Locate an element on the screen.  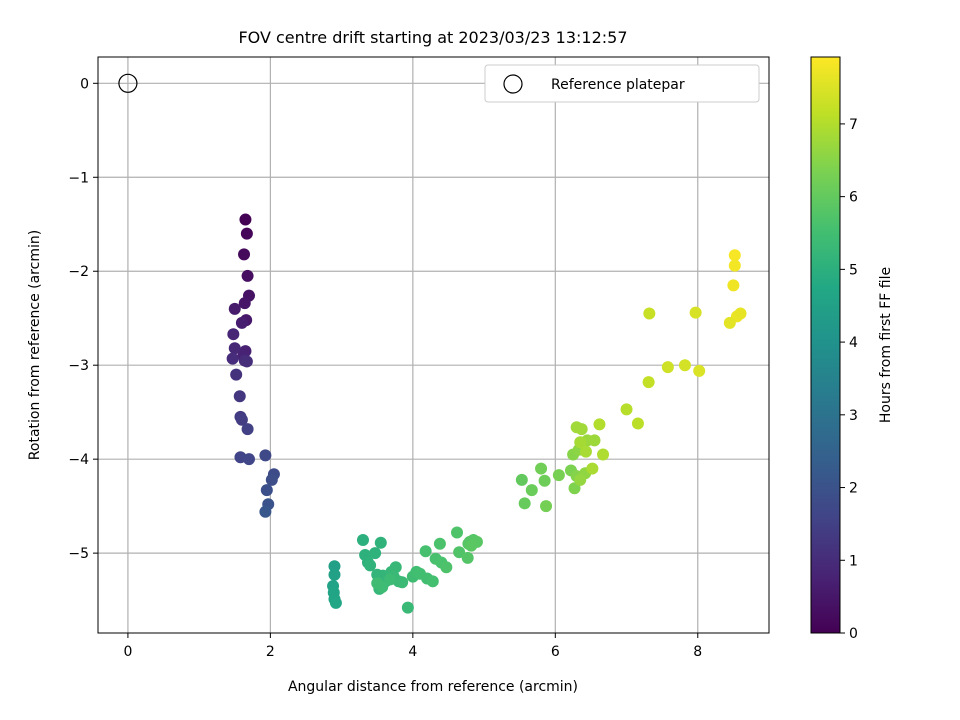
colorbar-tick-label: 1 is located at coordinates (853, 561).